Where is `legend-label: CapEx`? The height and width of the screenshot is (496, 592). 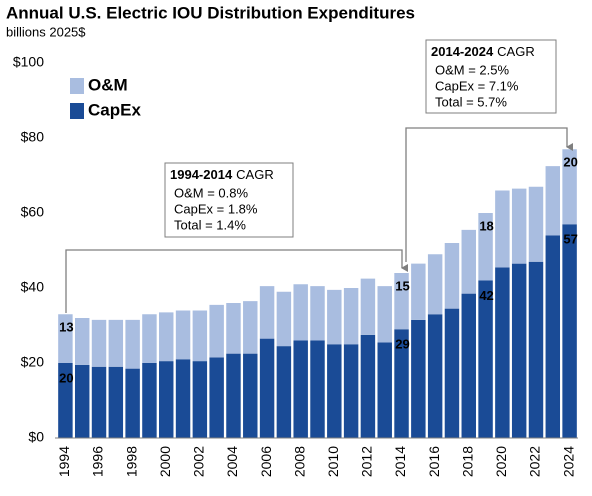
legend-label: CapEx is located at coordinates (114, 109).